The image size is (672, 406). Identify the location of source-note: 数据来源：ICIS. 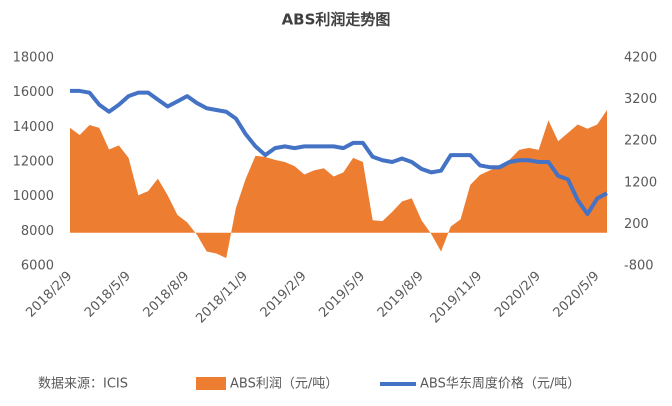
(83, 384).